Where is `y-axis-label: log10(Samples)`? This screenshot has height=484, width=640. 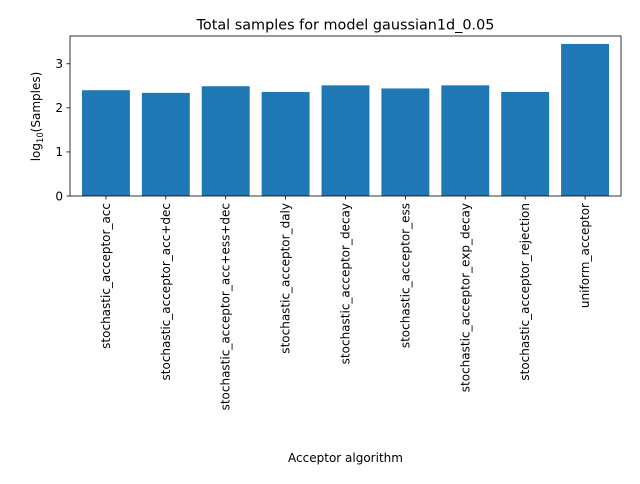 y-axis-label: log10(Samples) is located at coordinates (37, 117).